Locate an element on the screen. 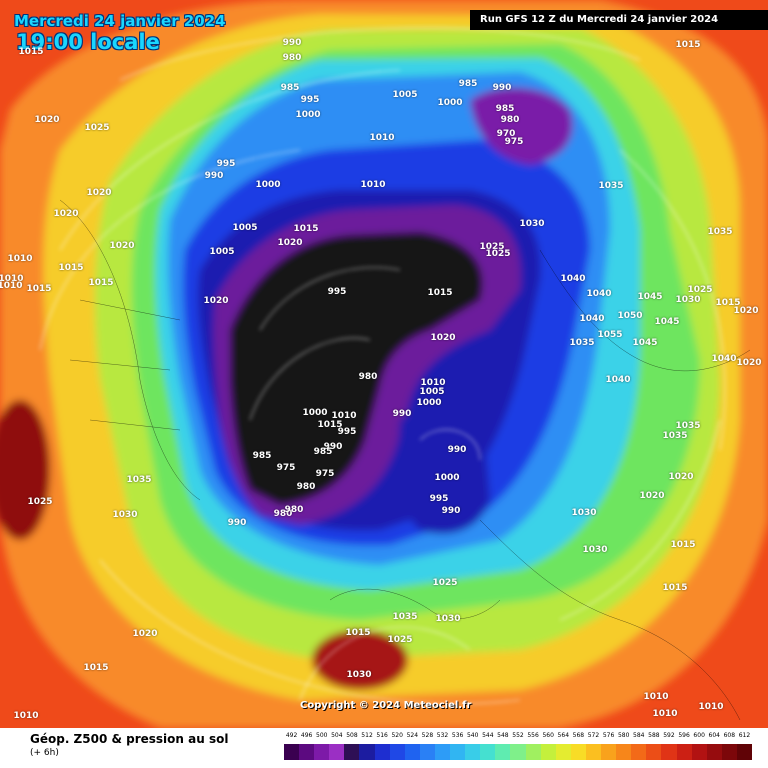 The width and height of the screenshot is (768, 768). scale-tick-label: 556 is located at coordinates (533, 735).